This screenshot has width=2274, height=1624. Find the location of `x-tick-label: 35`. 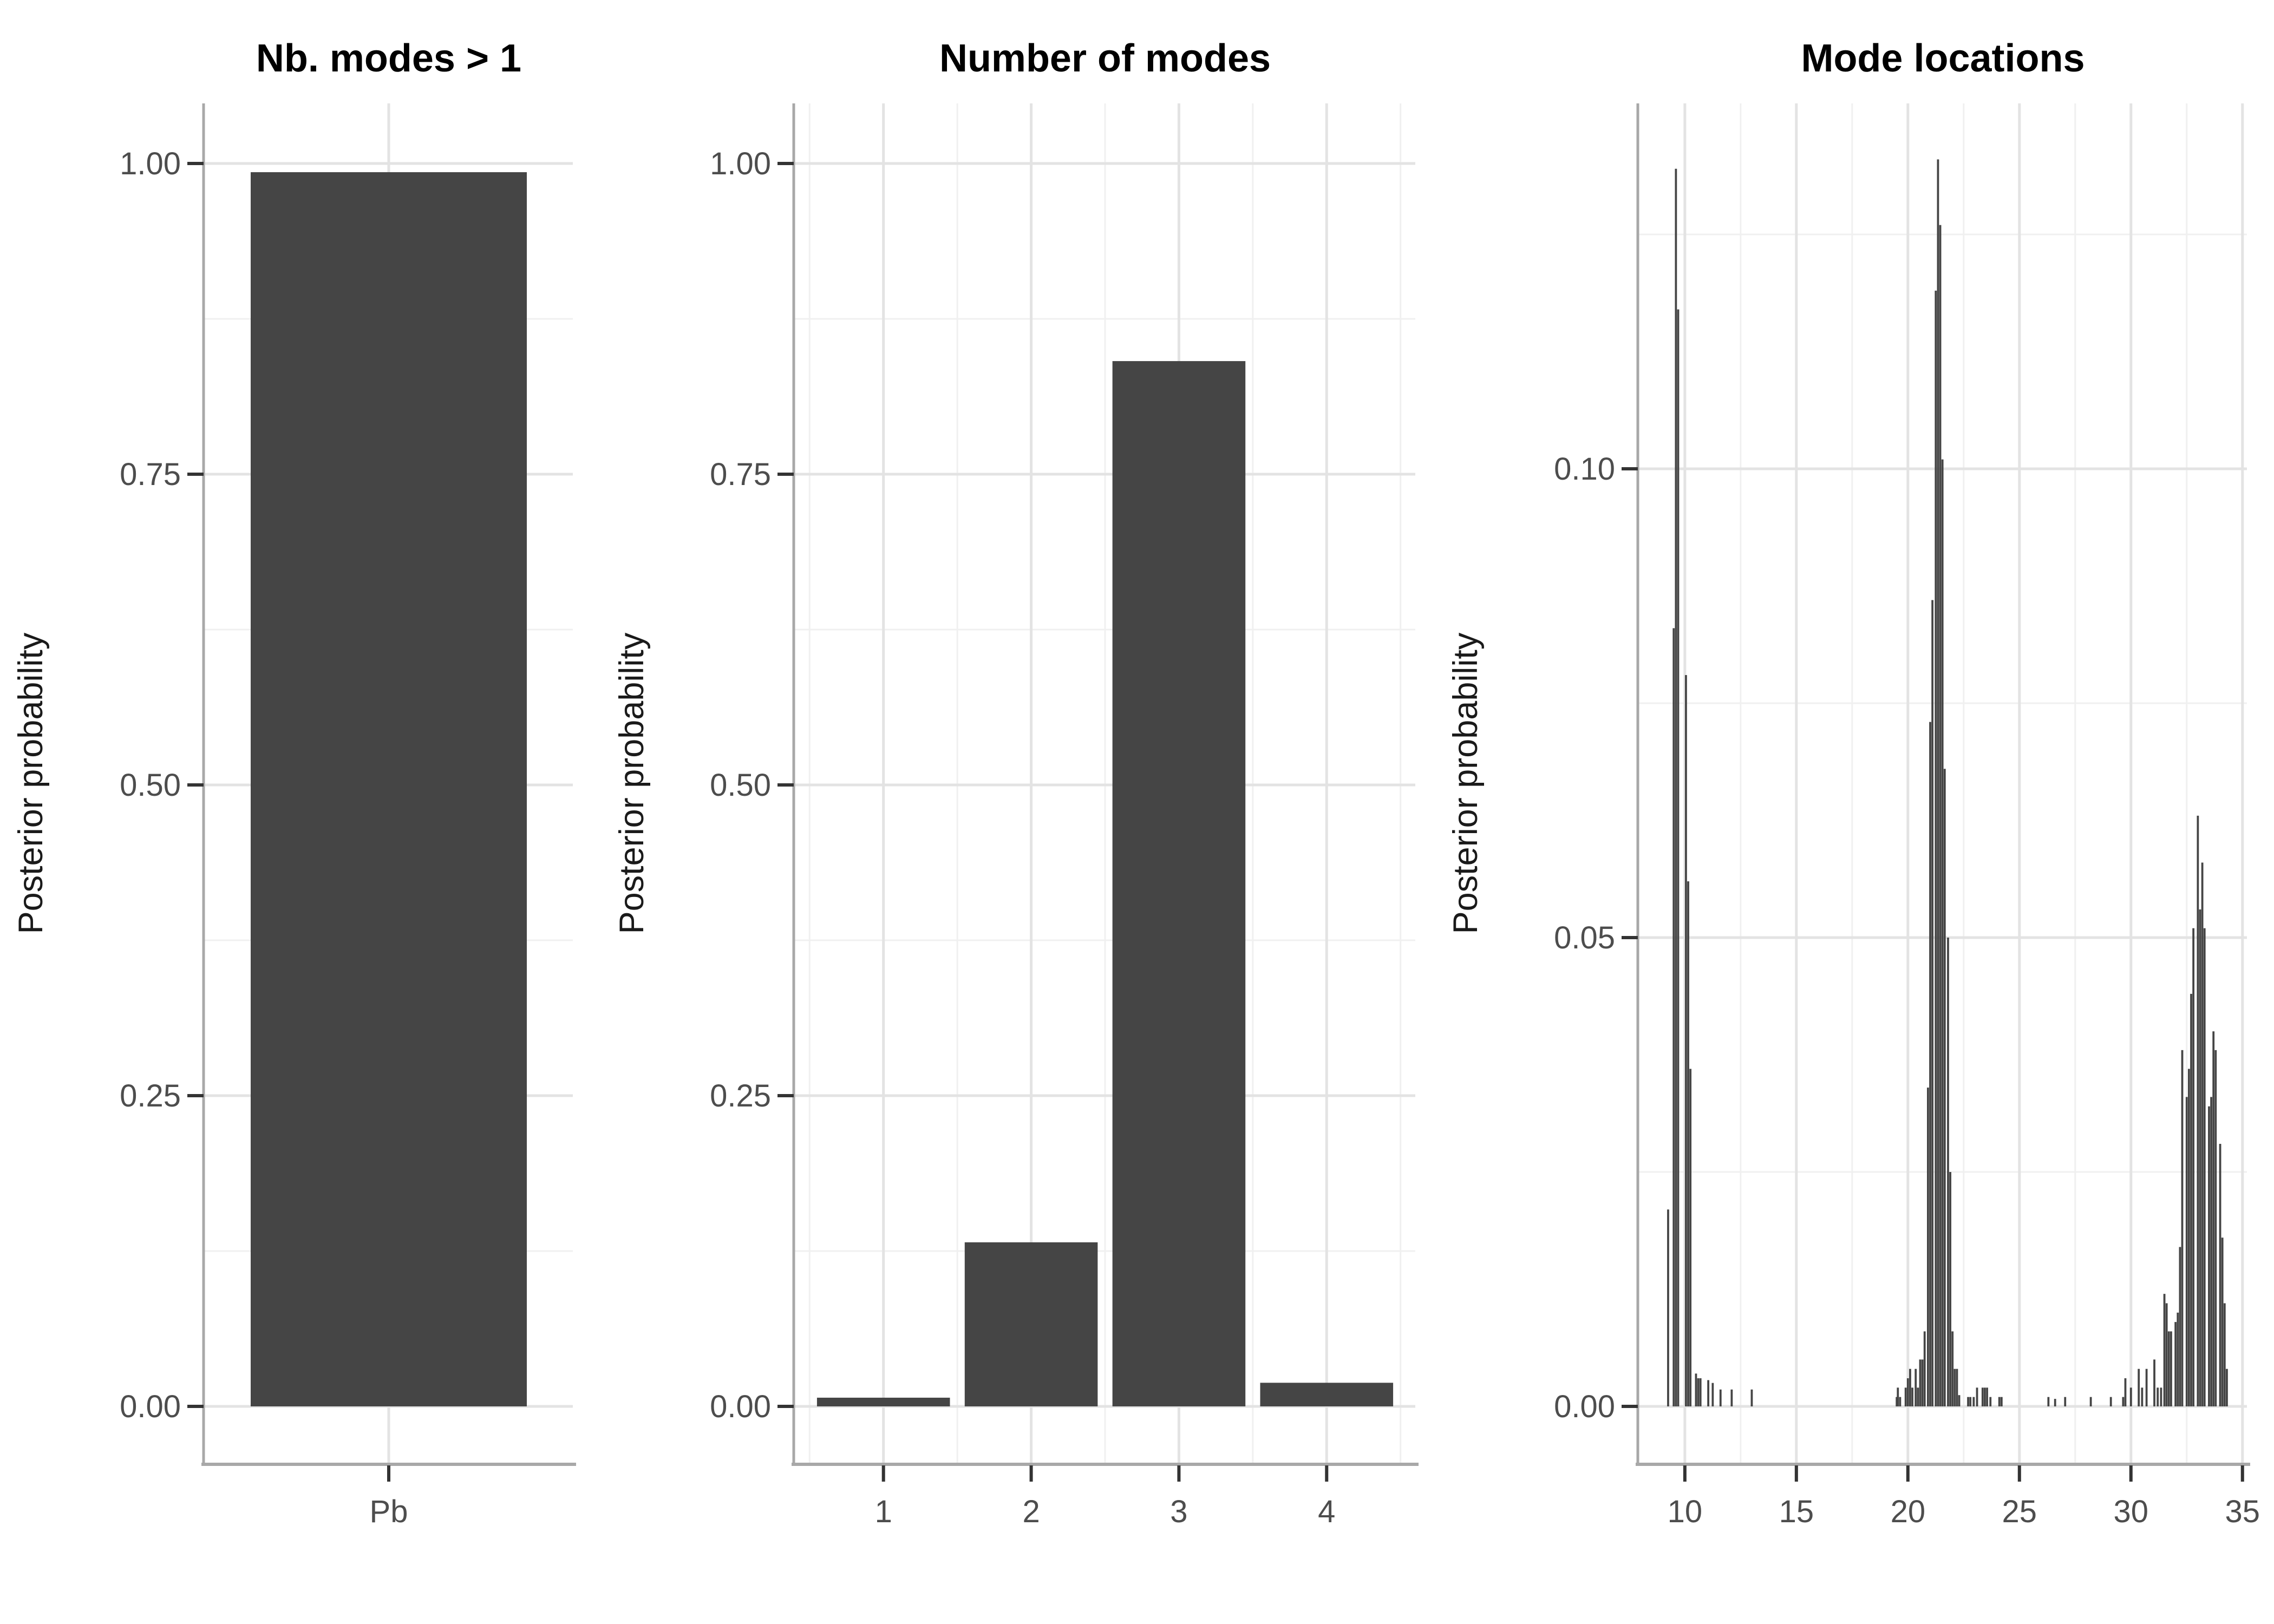

x-tick-label: 35 is located at coordinates (2243, 1512).